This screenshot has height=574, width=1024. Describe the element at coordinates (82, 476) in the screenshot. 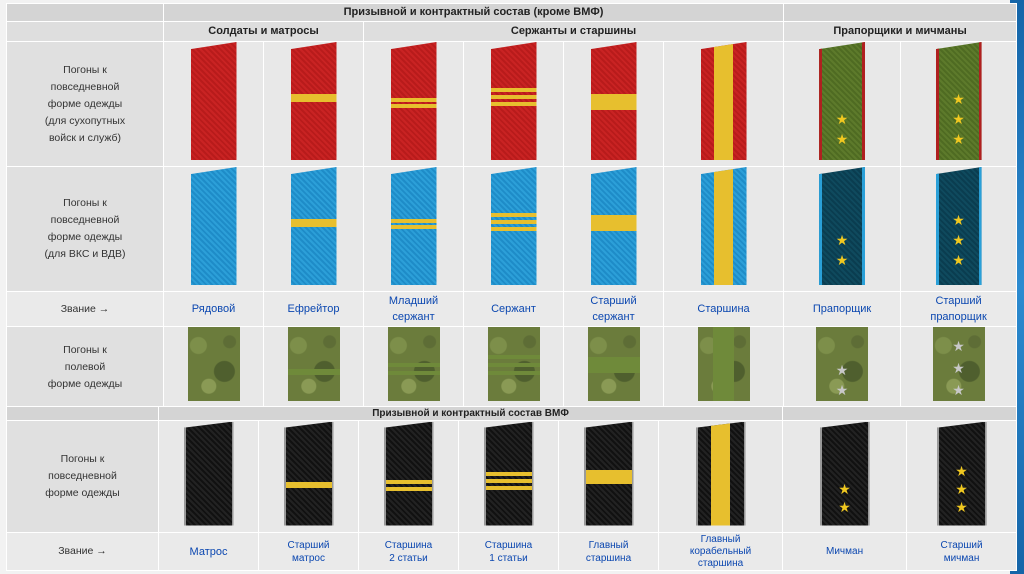

I see `row-label-navy: Погоны к повседневной форме одежды` at that location.